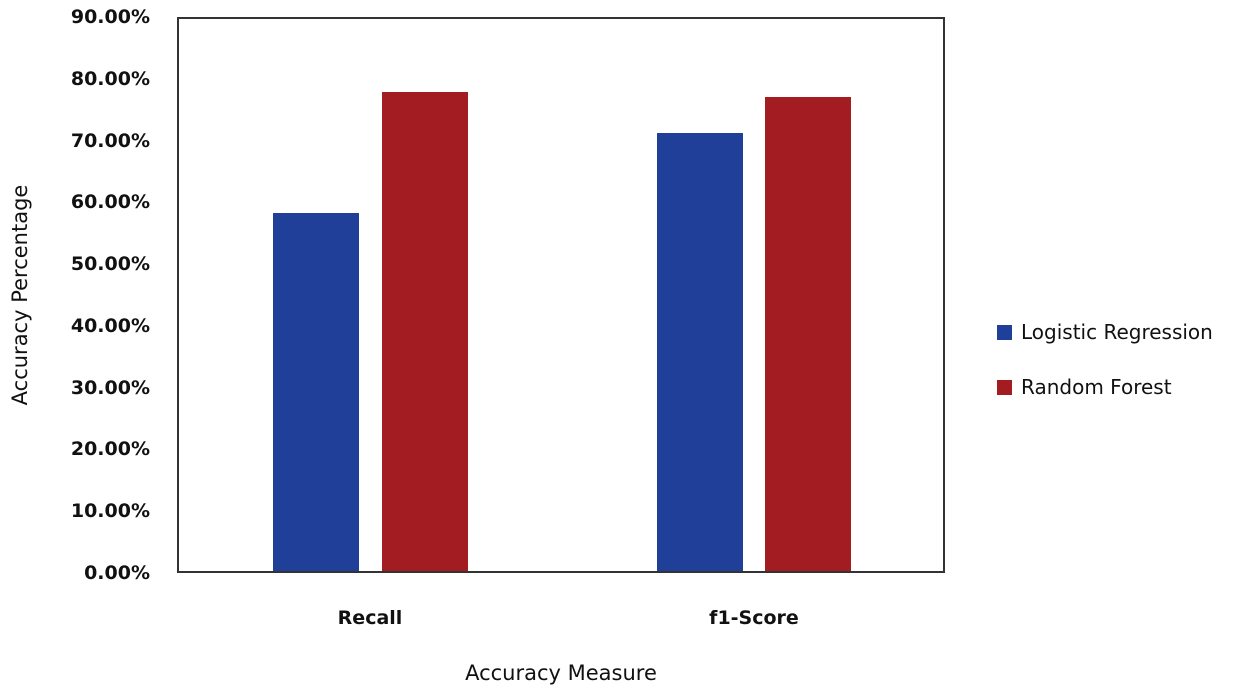 The image size is (1250, 700). I want to click on y-axis-title: Accuracy Percentage, so click(20, 295).